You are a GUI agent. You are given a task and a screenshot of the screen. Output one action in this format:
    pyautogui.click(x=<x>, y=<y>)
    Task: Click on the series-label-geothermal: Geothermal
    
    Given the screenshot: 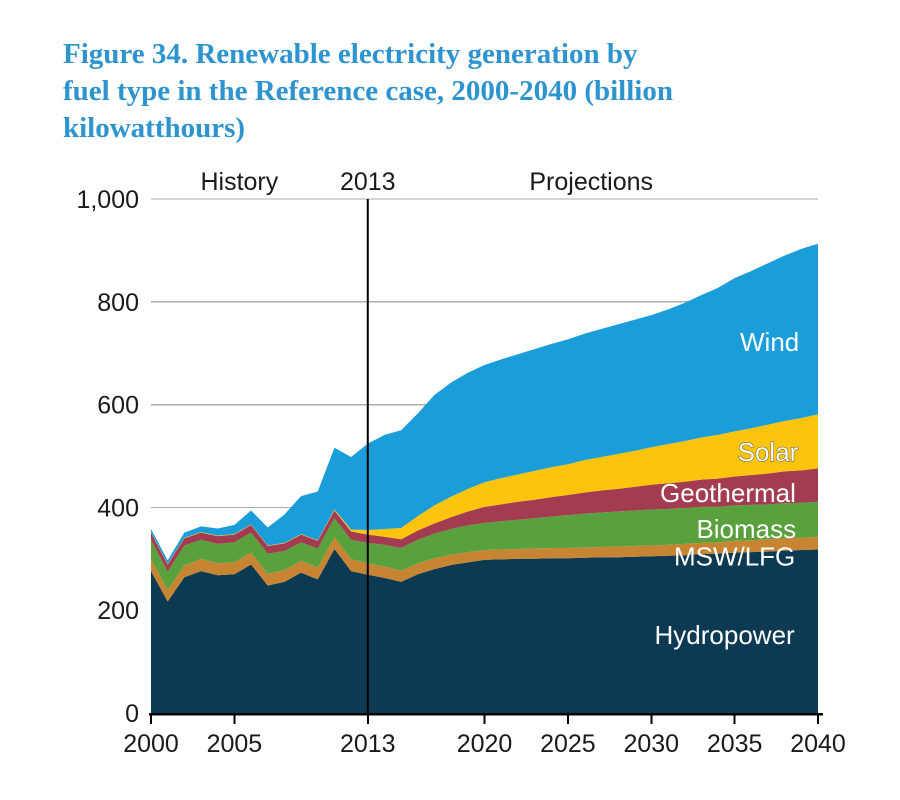 What is the action you would take?
    pyautogui.click(x=728, y=493)
    